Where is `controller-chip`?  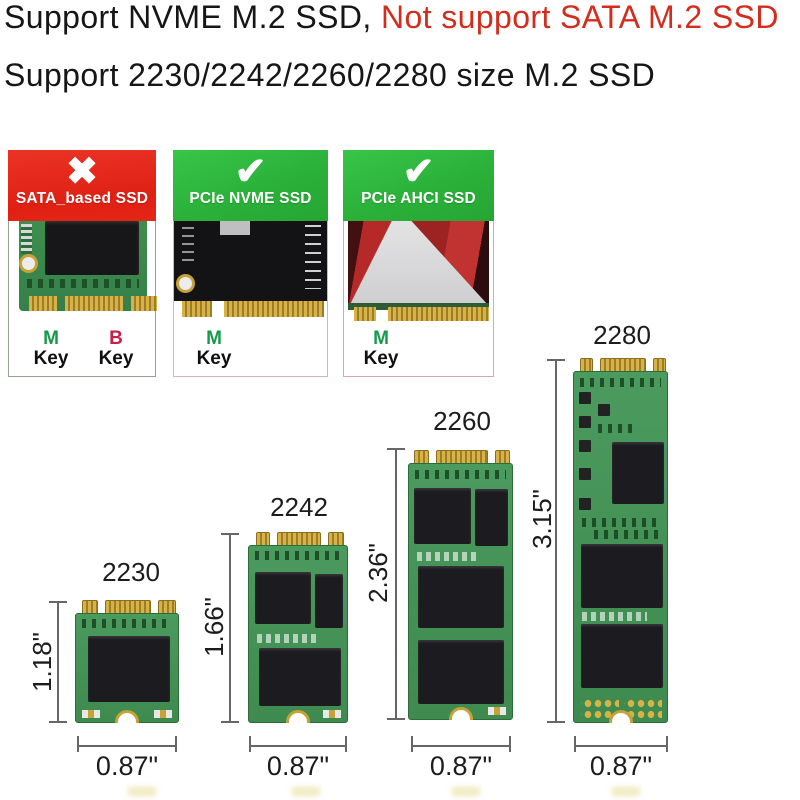
controller-chip is located at coordinates (638, 473).